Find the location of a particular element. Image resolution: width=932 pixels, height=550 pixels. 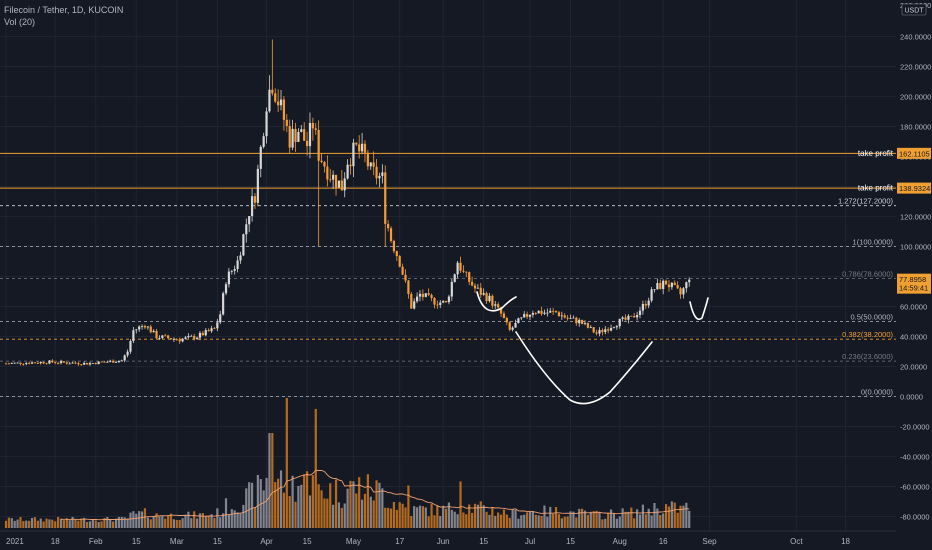

price-tick-label: 200.0000 is located at coordinates (915, 97).